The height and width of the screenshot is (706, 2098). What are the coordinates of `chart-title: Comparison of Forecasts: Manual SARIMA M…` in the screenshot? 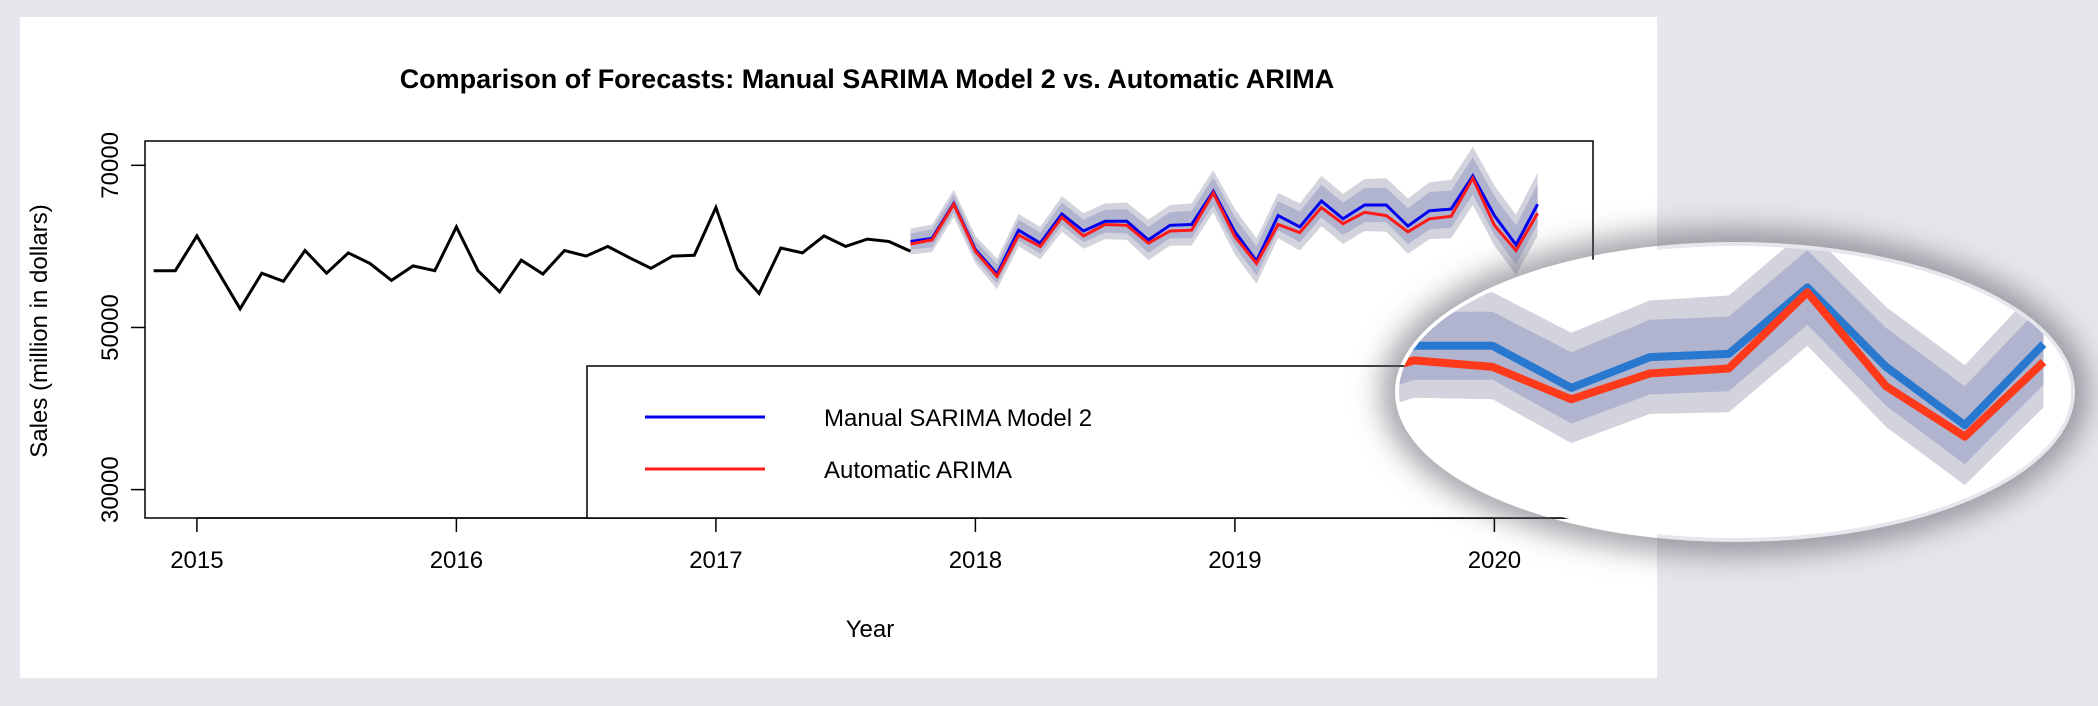 It's located at (867, 79).